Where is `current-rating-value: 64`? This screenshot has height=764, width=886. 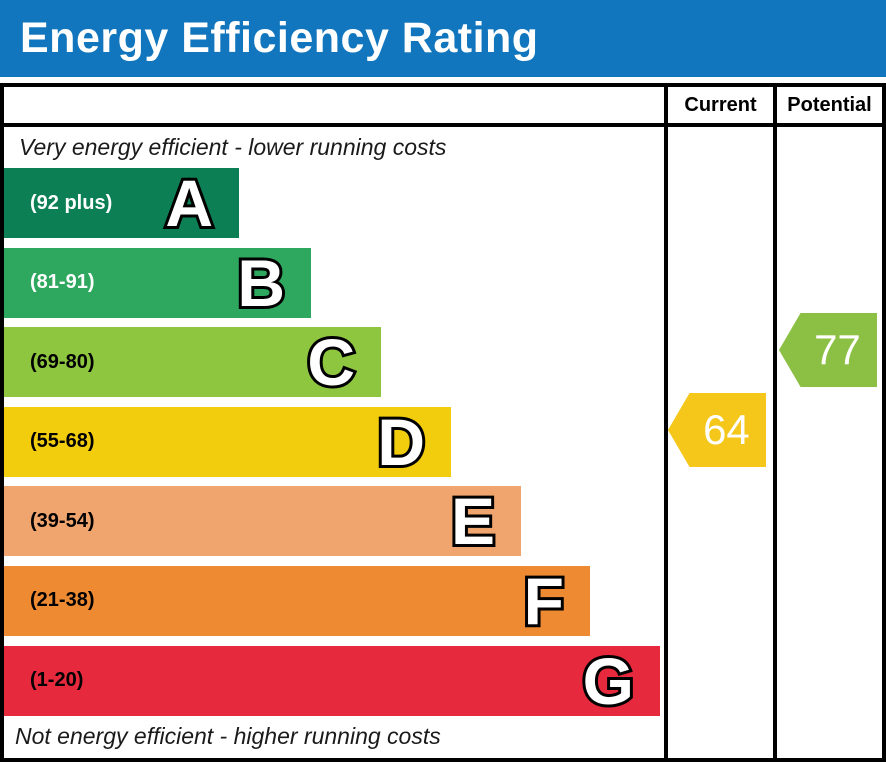 current-rating-value: 64 is located at coordinates (726, 429).